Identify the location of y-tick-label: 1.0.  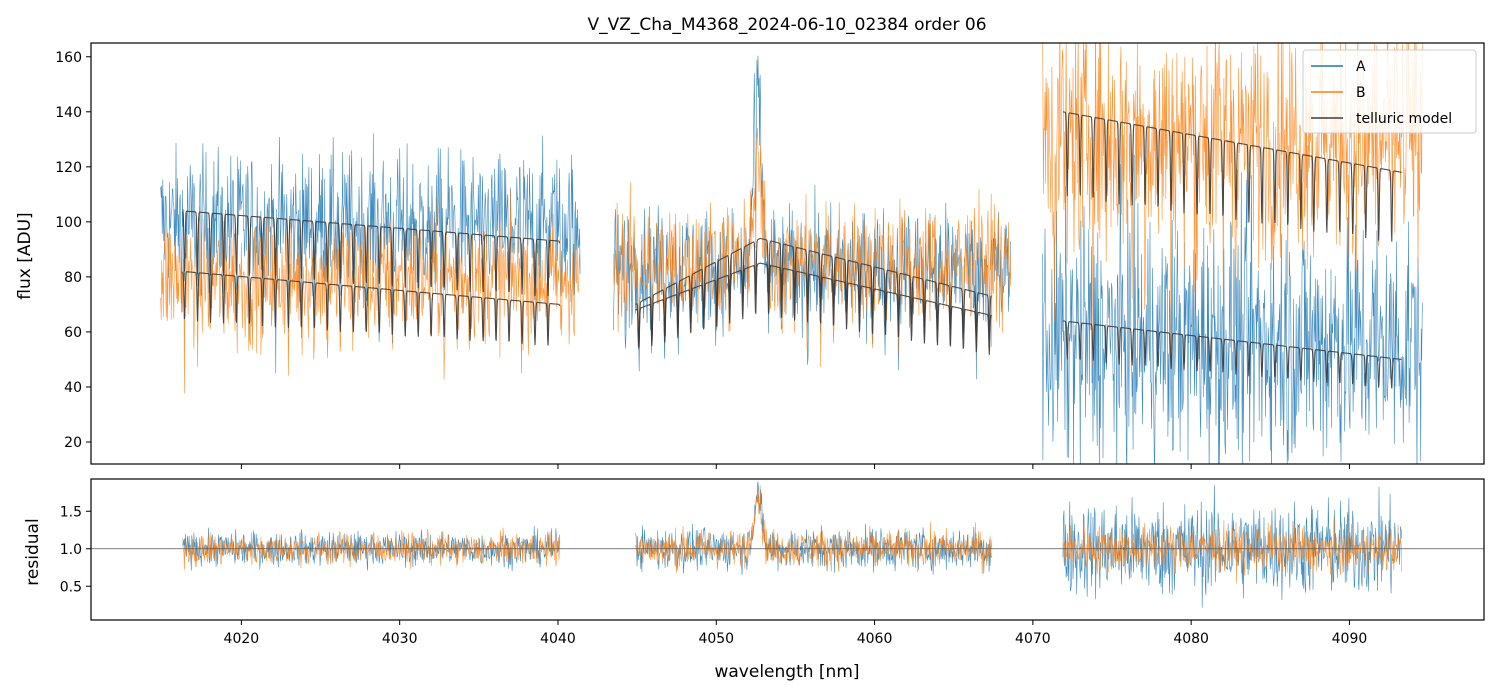
(71, 550).